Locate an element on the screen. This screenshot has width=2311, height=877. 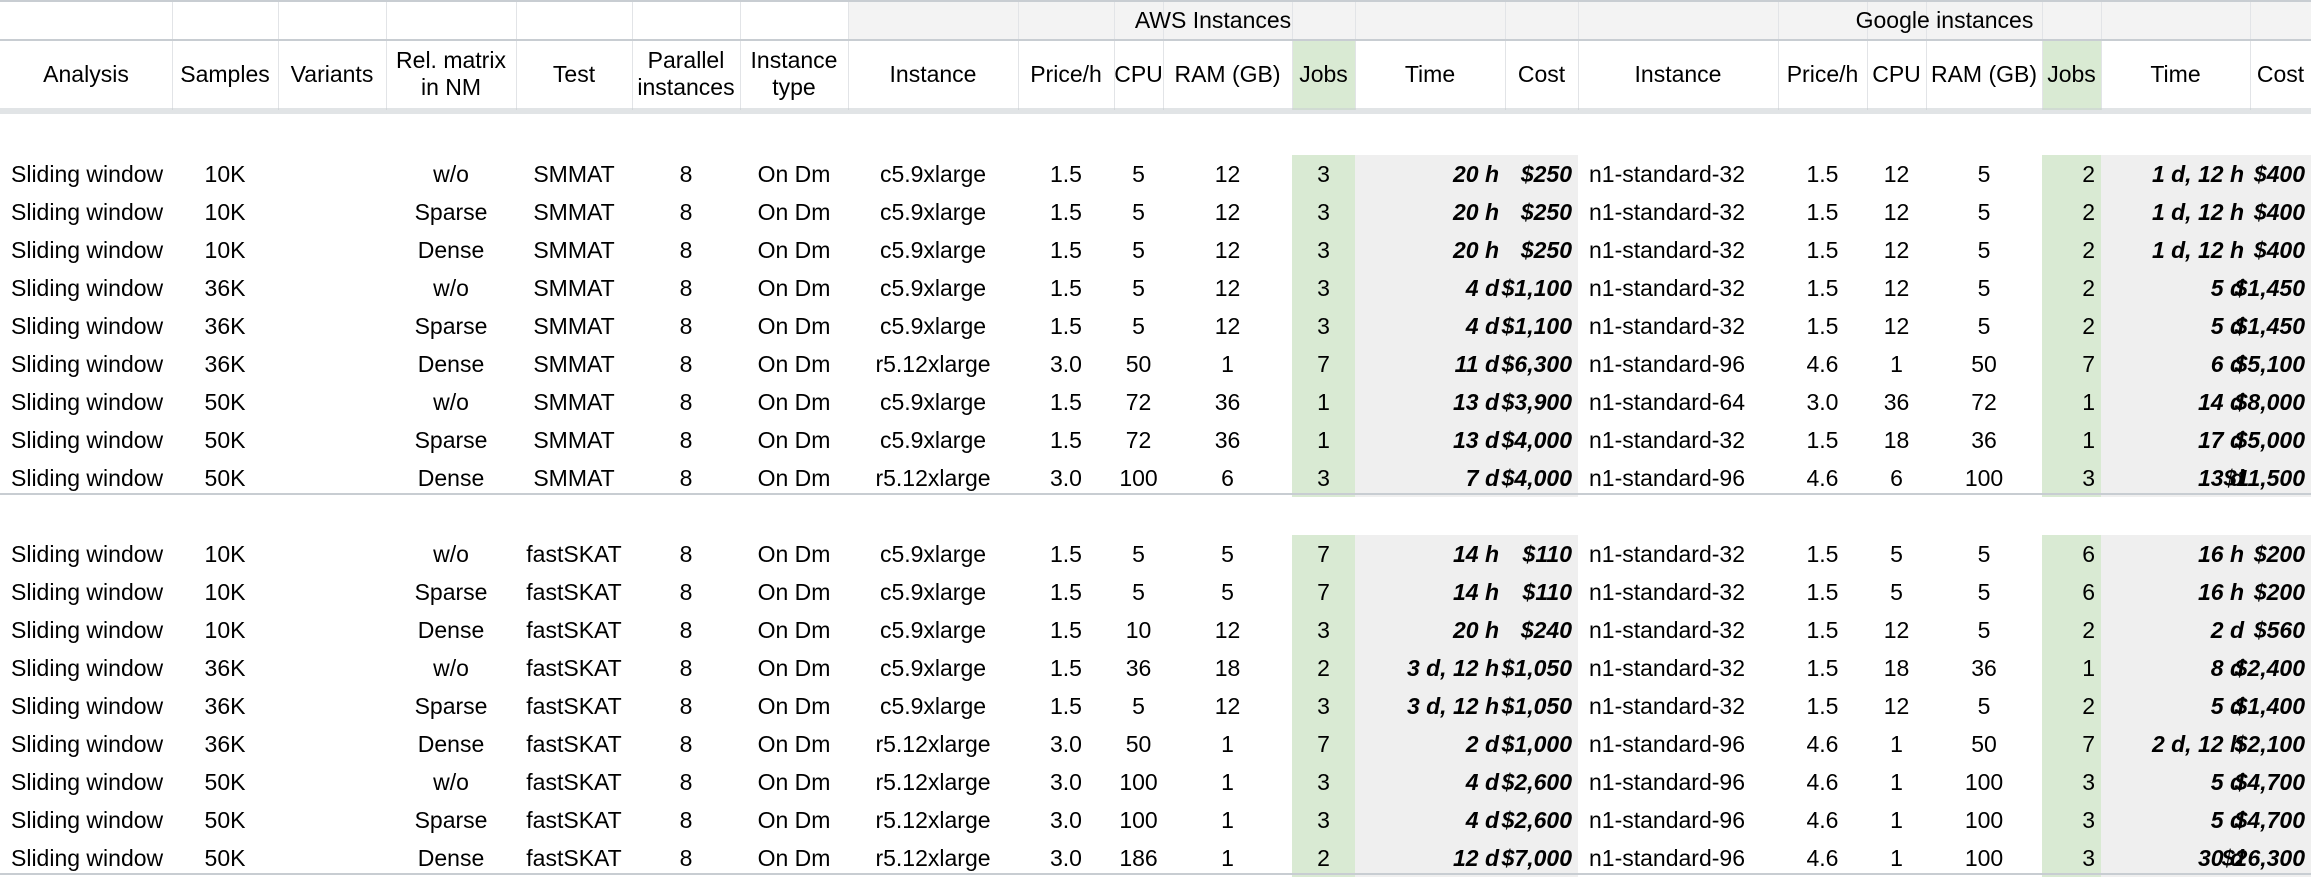
cell-aws-price: 3.0 is located at coordinates (1066, 820).